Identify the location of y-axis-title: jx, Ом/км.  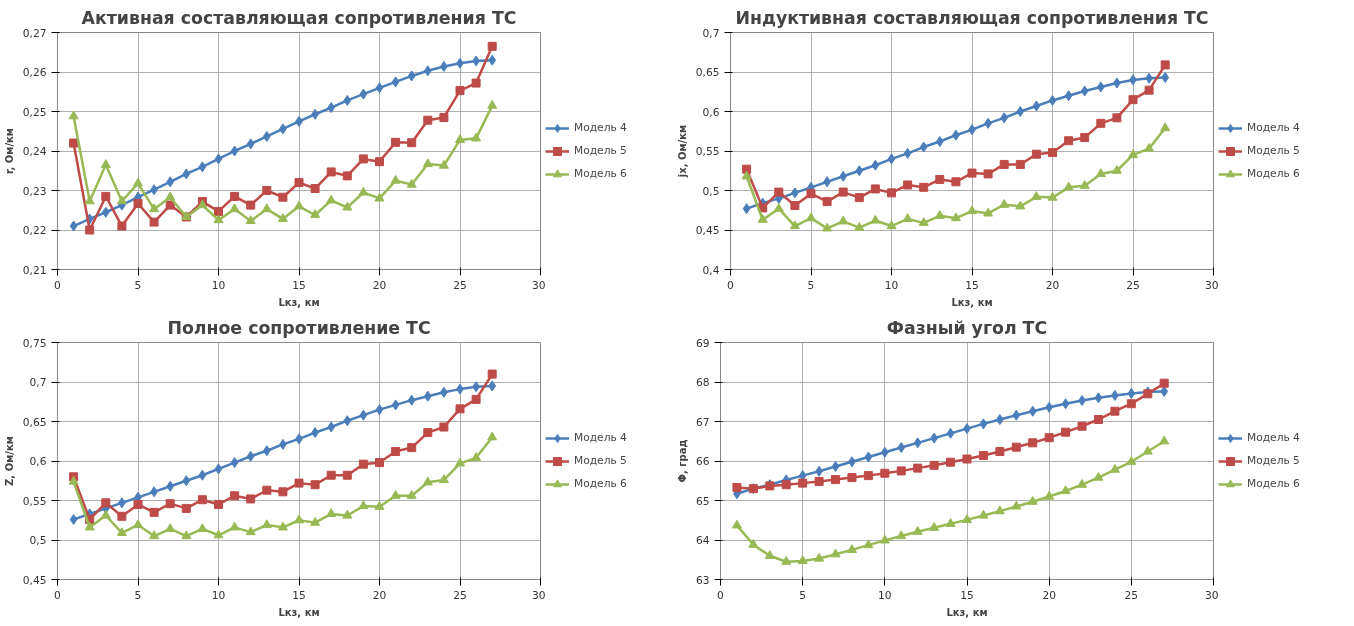
(682, 151).